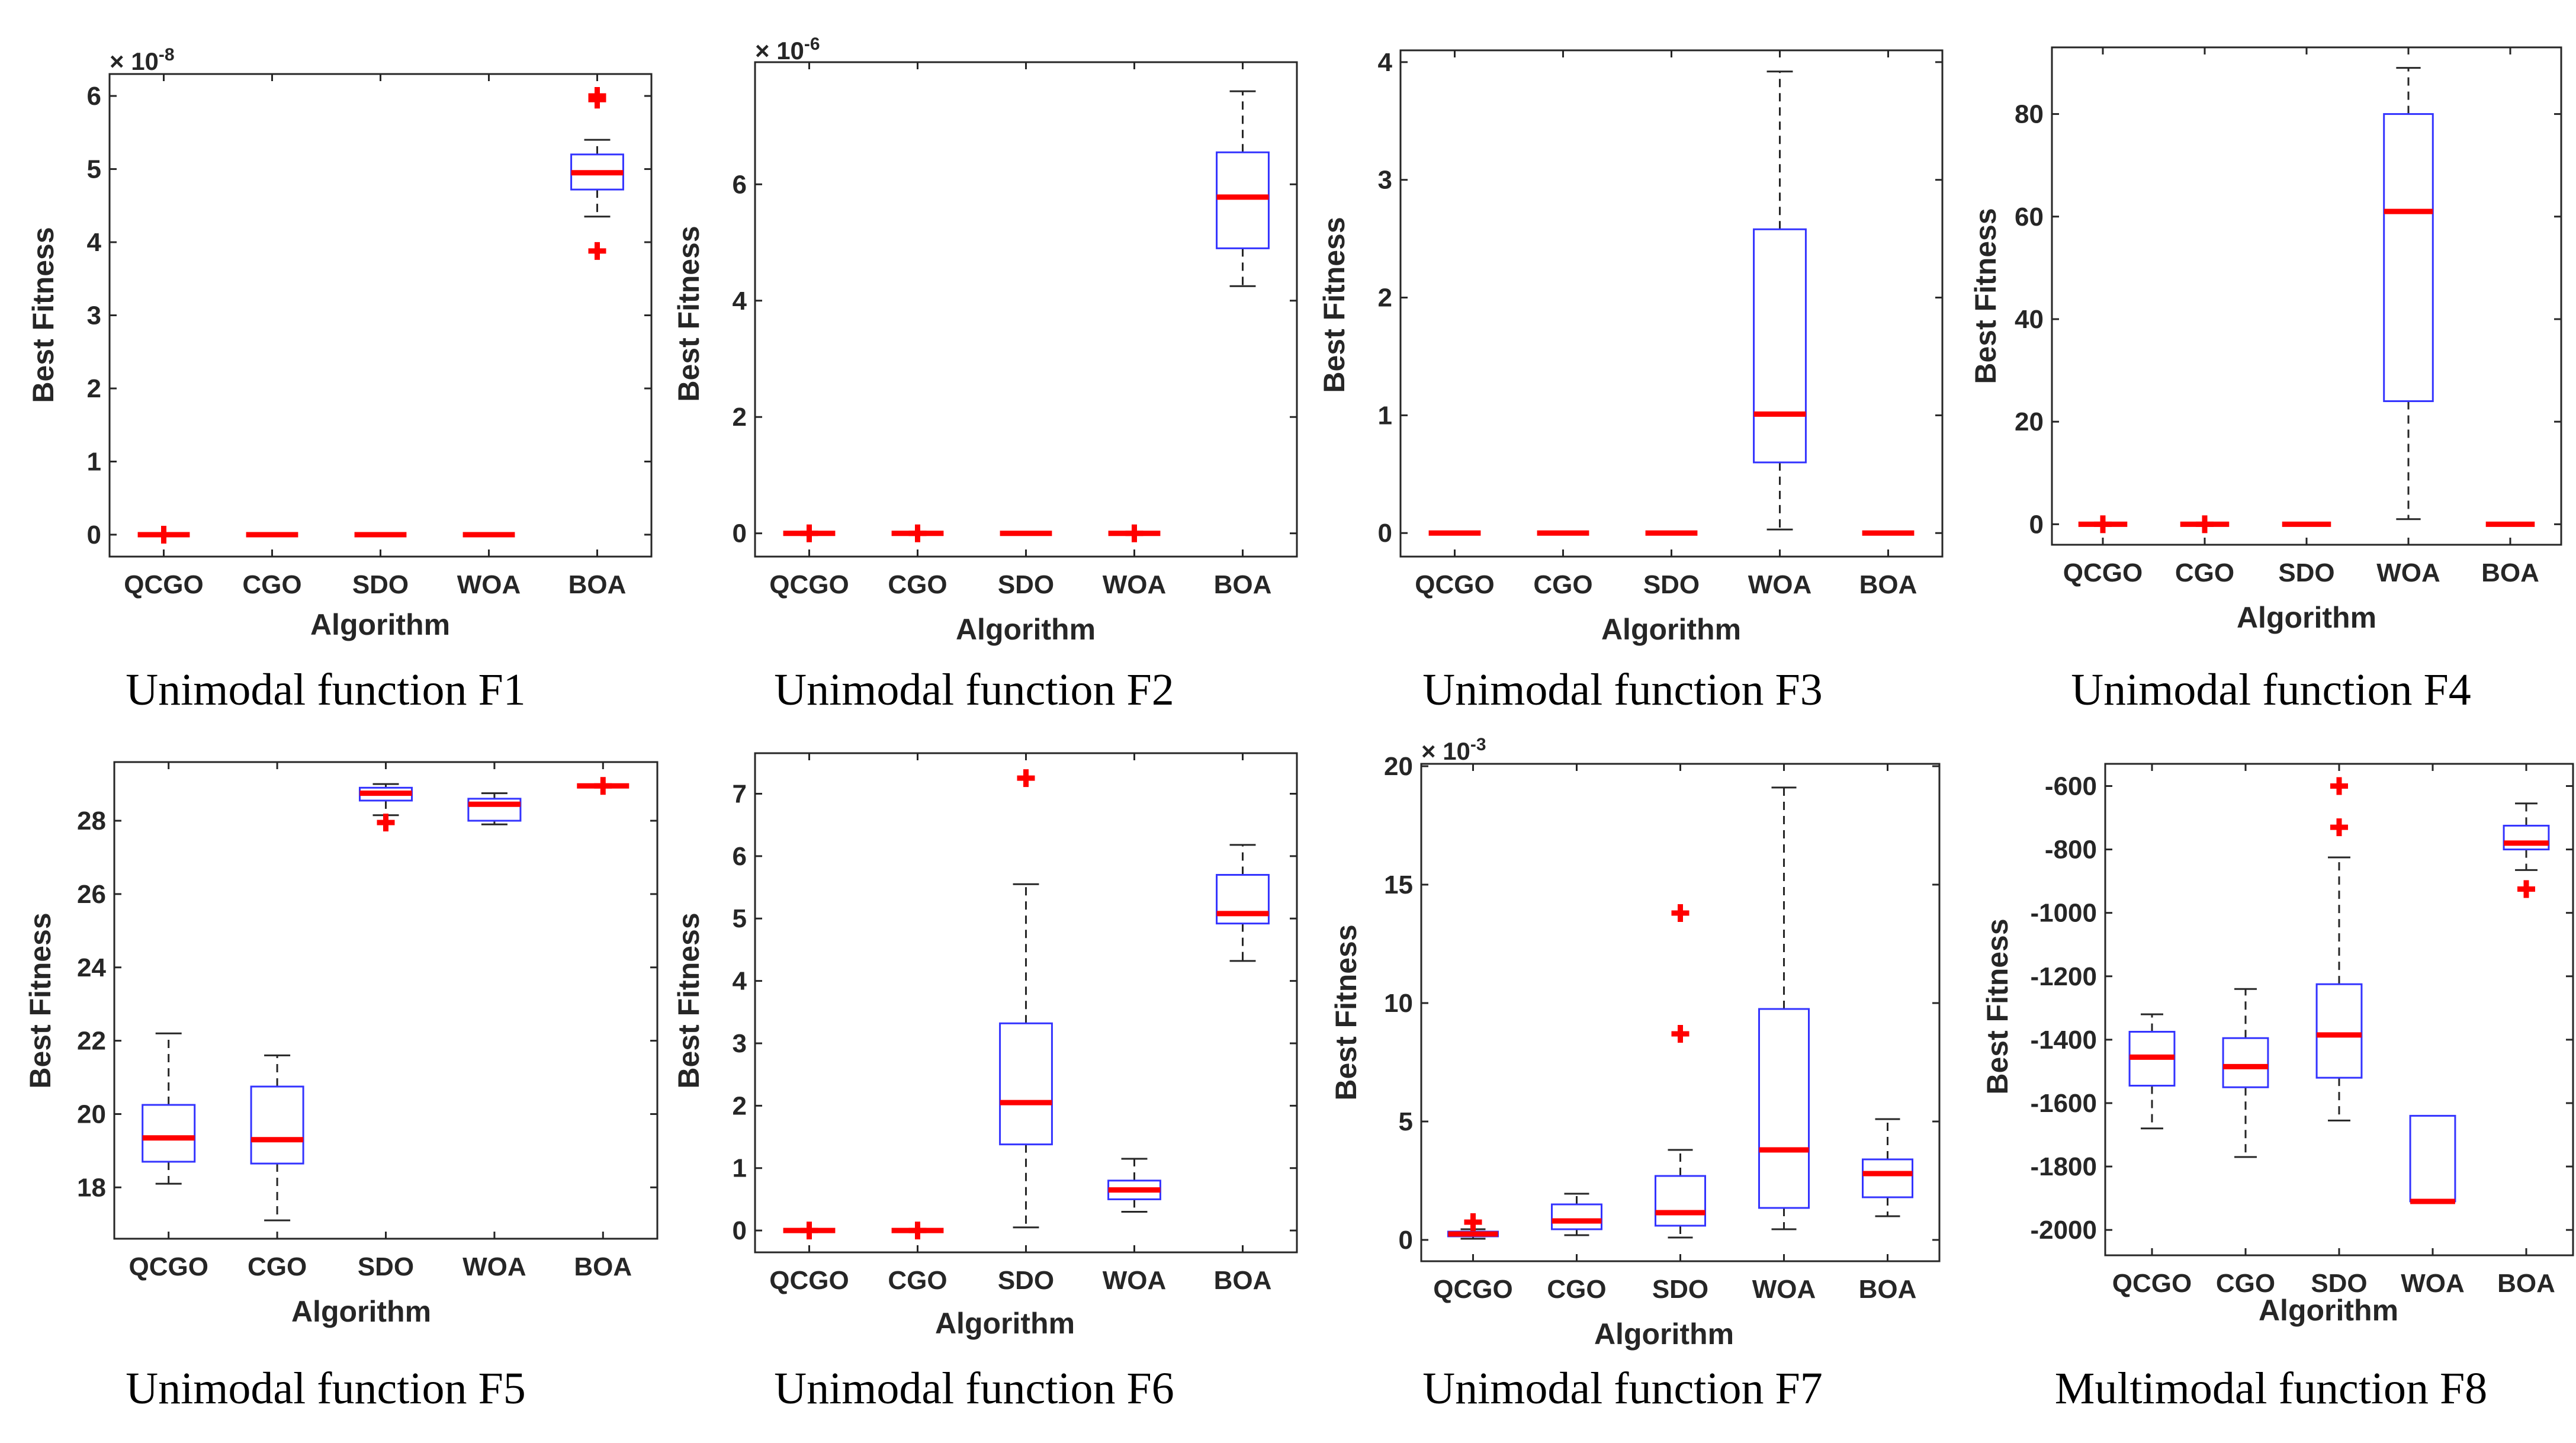  What do you see at coordinates (2029, 114) in the screenshot?
I see `y-tick-label: 80` at bounding box center [2029, 114].